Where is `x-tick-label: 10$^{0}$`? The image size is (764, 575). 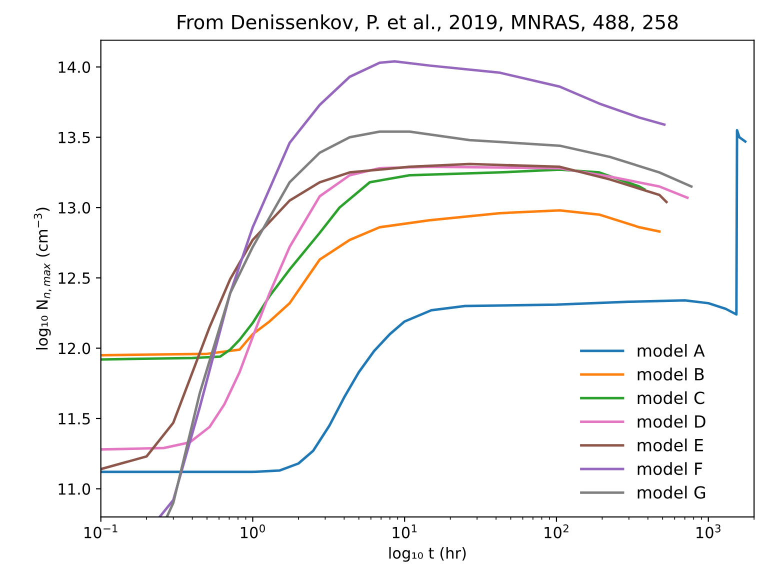
x-tick-label: 10$^{0}$ is located at coordinates (252, 531).